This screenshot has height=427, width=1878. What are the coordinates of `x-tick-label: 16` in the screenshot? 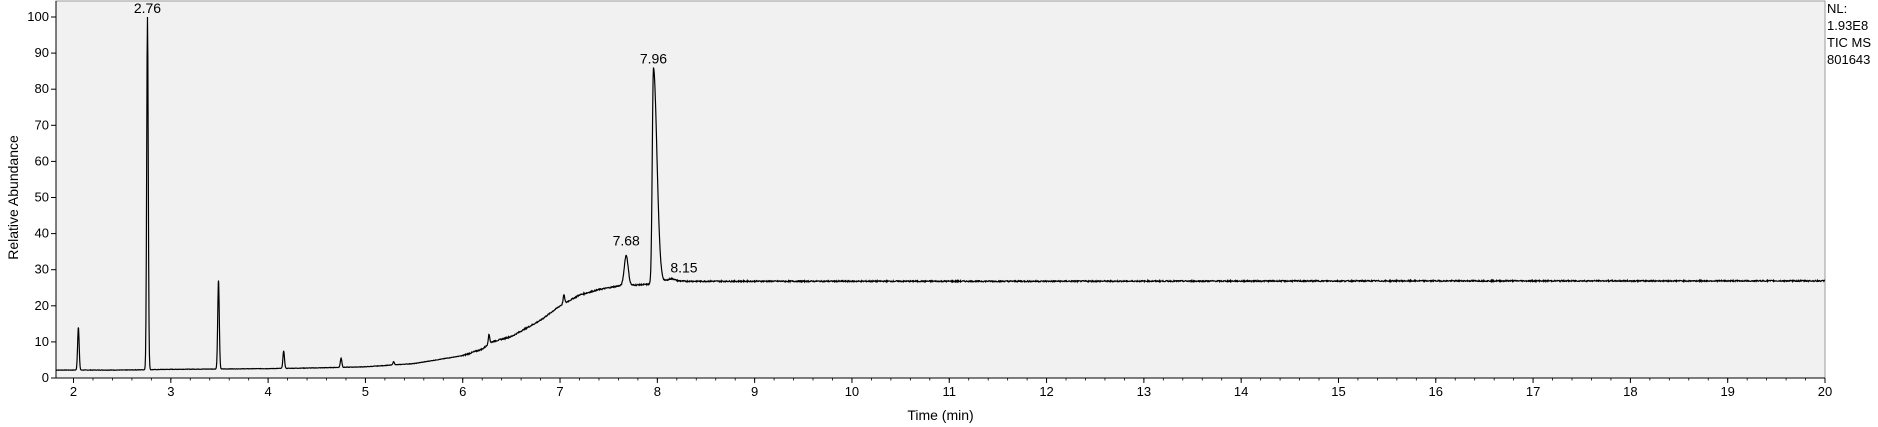 It's located at (1436, 391).